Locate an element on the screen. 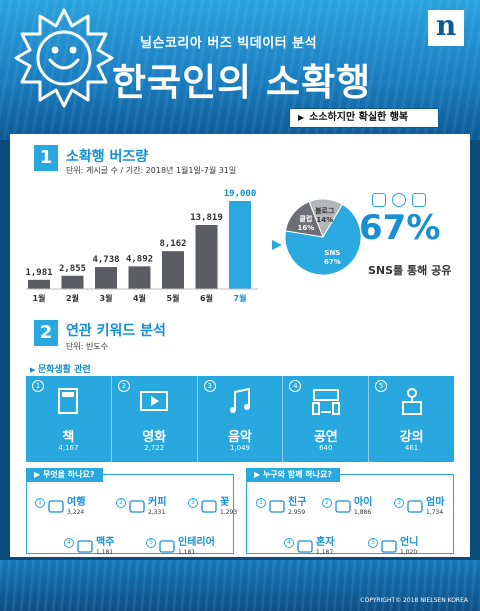 The width and height of the screenshot is (480, 611). music-note-icon is located at coordinates (239, 400).